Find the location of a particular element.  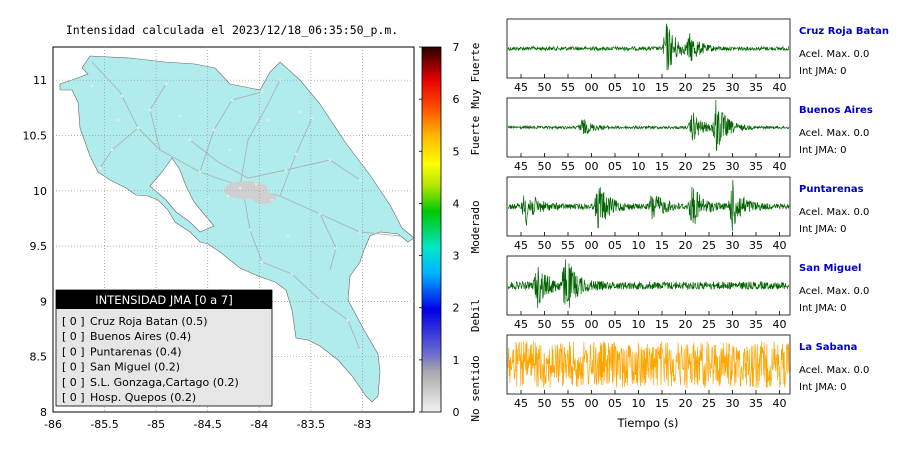

legend-item-label: Cruz Roja Batan (0.5) is located at coordinates (149, 321).